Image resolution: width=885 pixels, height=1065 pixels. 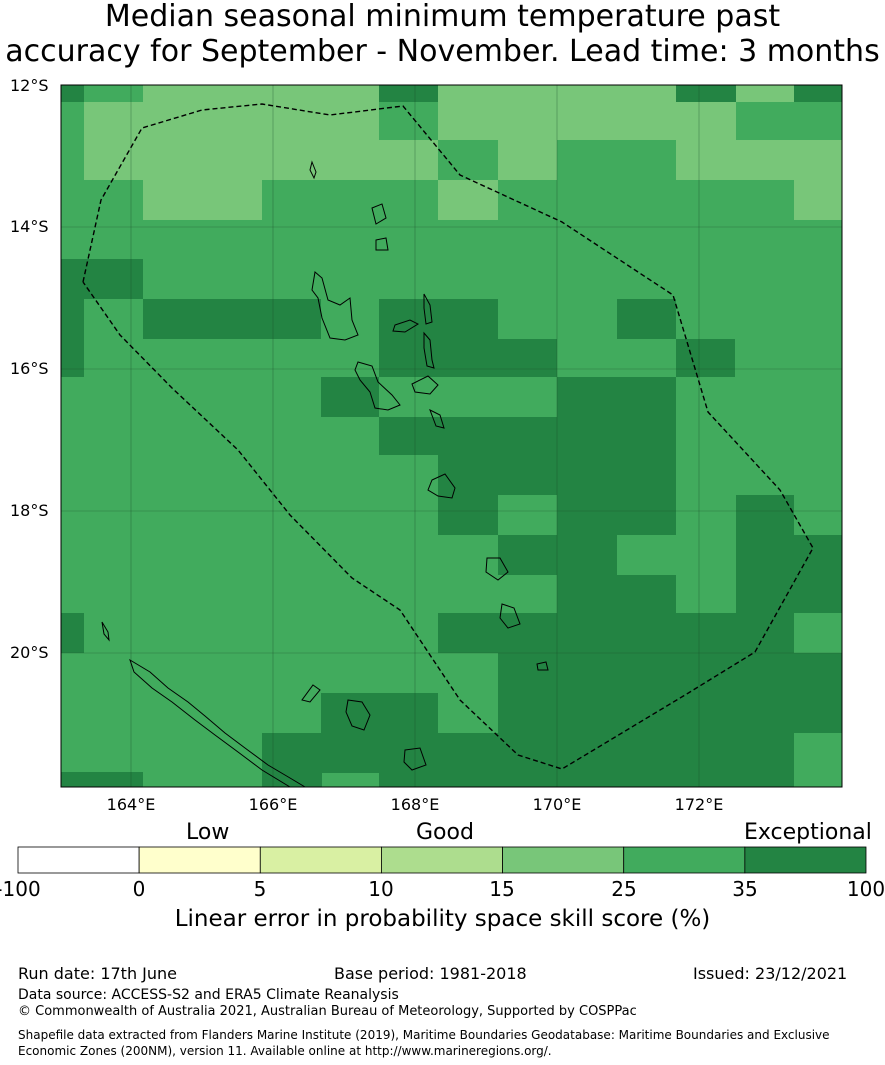 I want to click on colorbar-tick-label: 0, so click(x=139, y=889).